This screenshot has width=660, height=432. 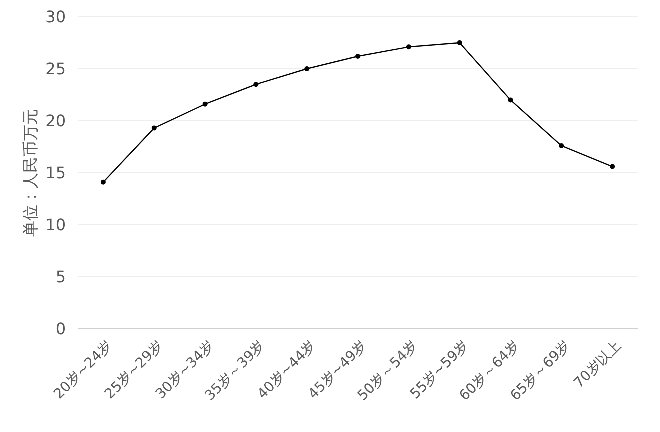 What do you see at coordinates (56, 225) in the screenshot?
I see `y-tick-label: 10` at bounding box center [56, 225].